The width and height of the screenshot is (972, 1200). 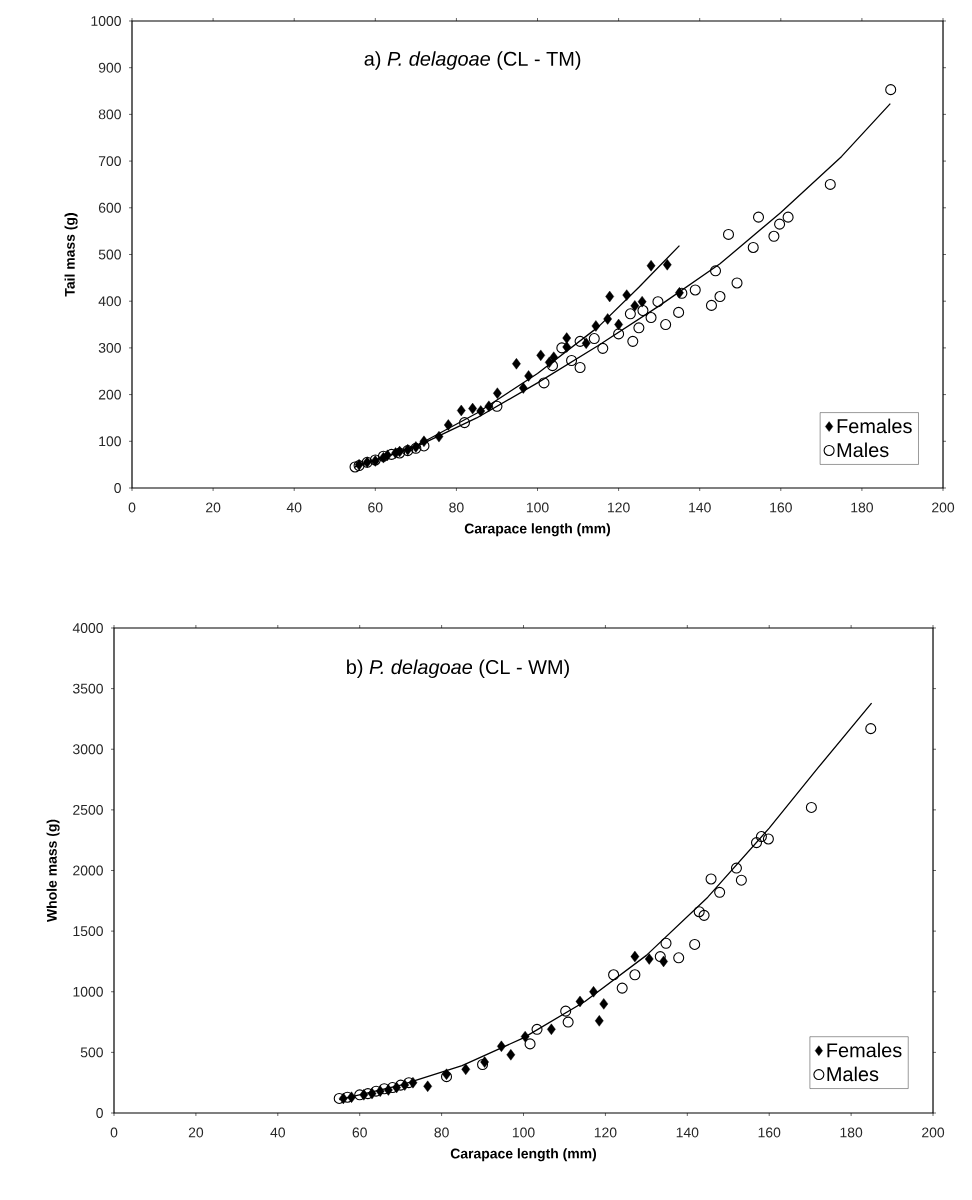 What do you see at coordinates (458, 669) in the screenshot?
I see `text: b) P. delagoae (CL - WM)` at bounding box center [458, 669].